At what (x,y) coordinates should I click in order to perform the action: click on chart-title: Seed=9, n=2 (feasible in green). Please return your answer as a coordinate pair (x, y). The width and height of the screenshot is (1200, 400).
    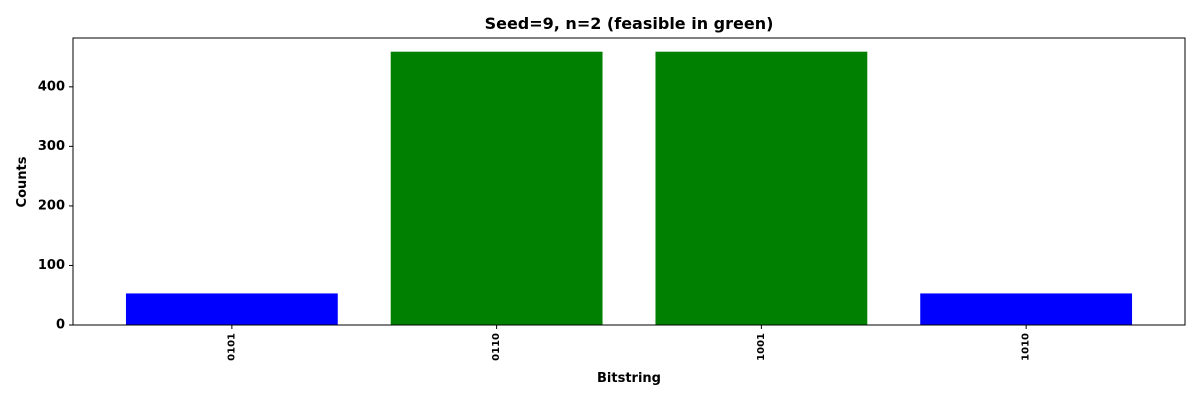
    Looking at the image, I should click on (629, 23).